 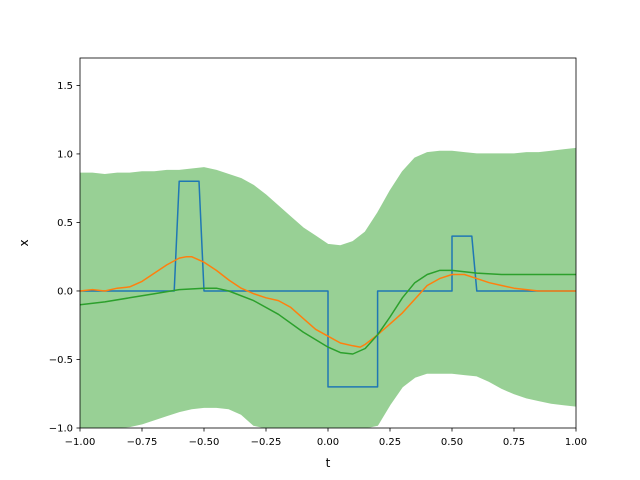 What do you see at coordinates (328, 463) in the screenshot?
I see `x-axis-label: t` at bounding box center [328, 463].